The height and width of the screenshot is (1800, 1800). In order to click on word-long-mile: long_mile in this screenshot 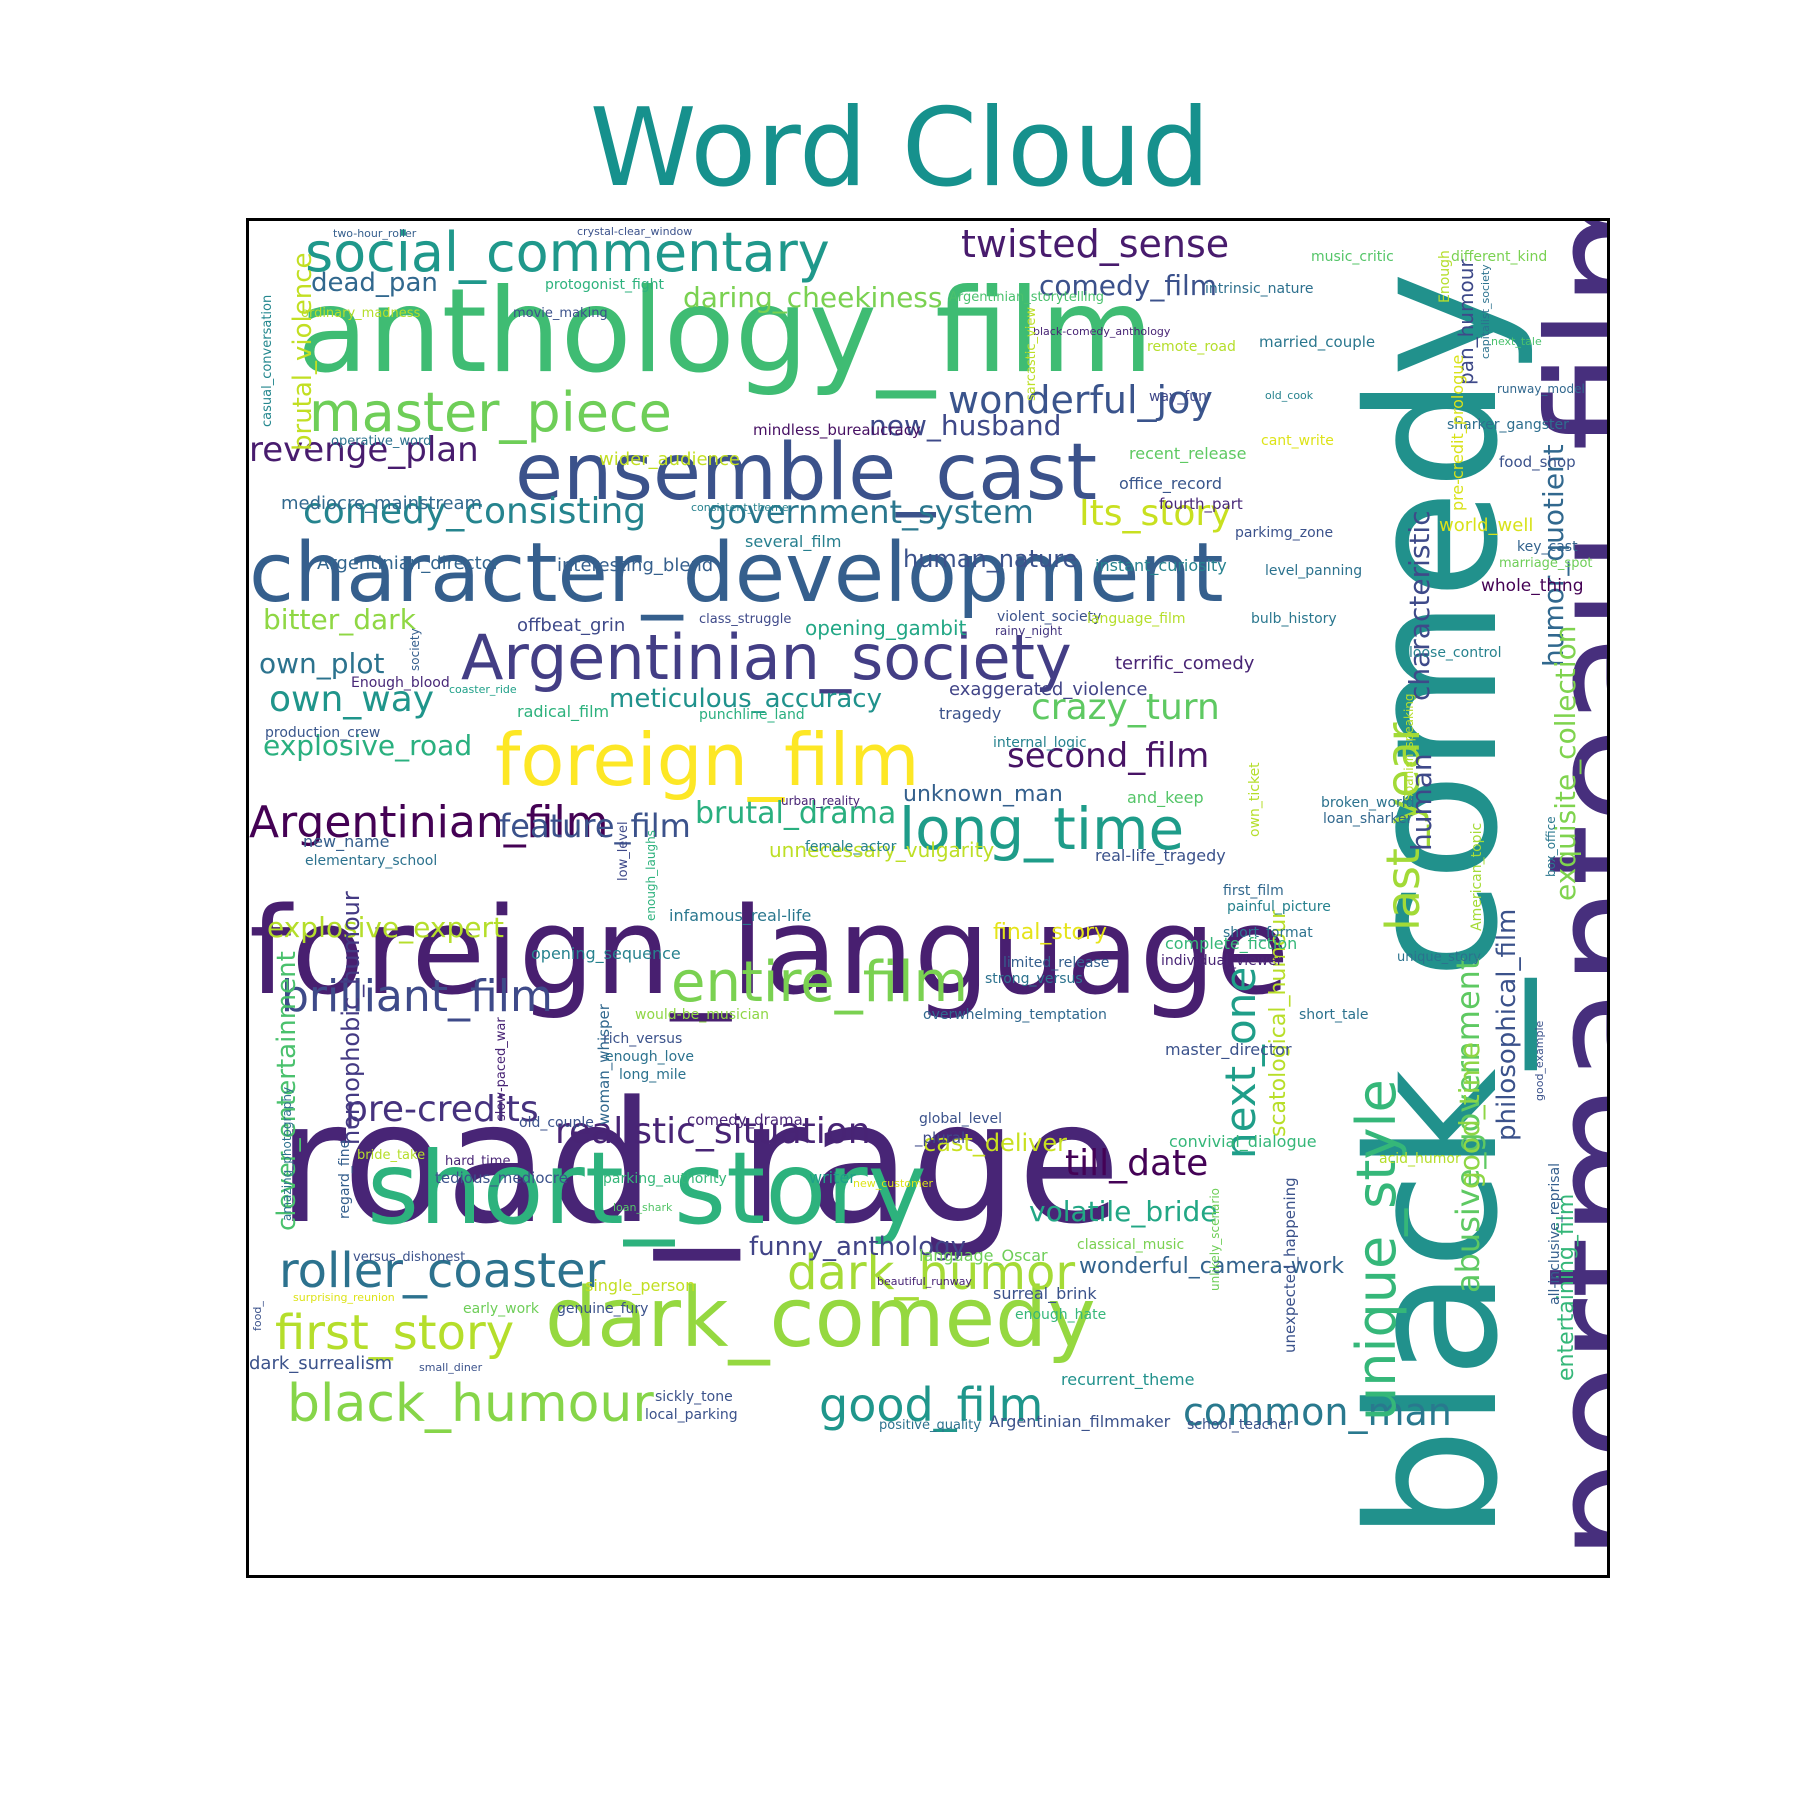, I will do `click(652, 1075)`.